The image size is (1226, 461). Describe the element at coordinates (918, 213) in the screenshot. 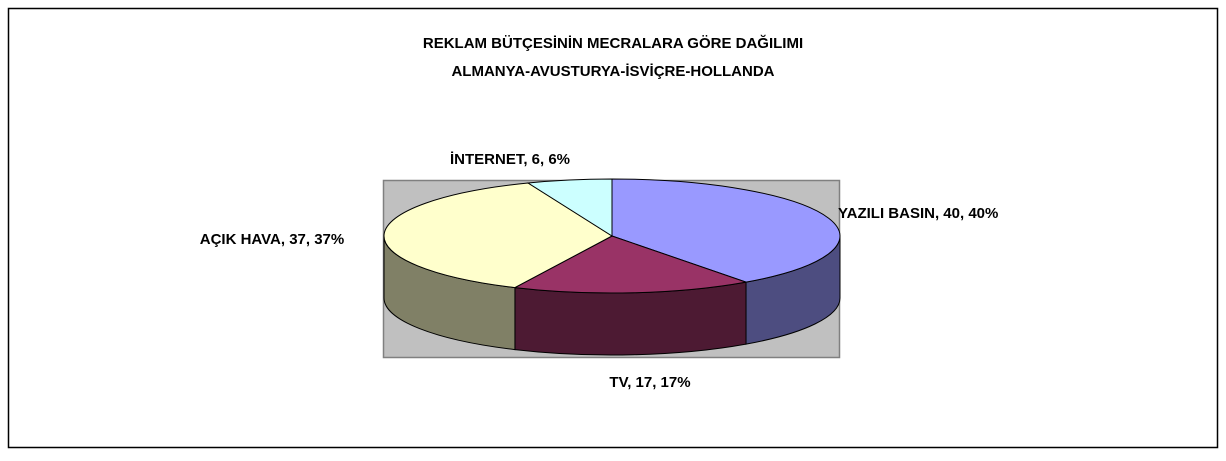

I see `data-label: YAZILI BASIN, 40, 40%` at that location.